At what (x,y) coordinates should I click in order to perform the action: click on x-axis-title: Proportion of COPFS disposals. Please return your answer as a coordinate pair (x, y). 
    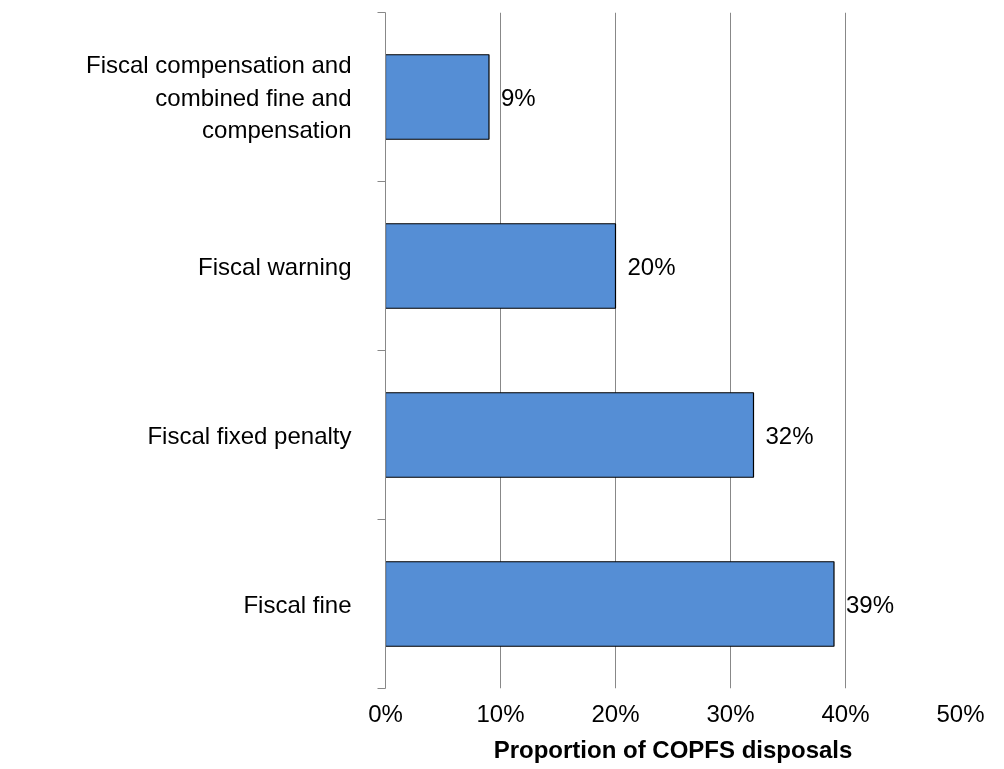
    Looking at the image, I should click on (673, 749).